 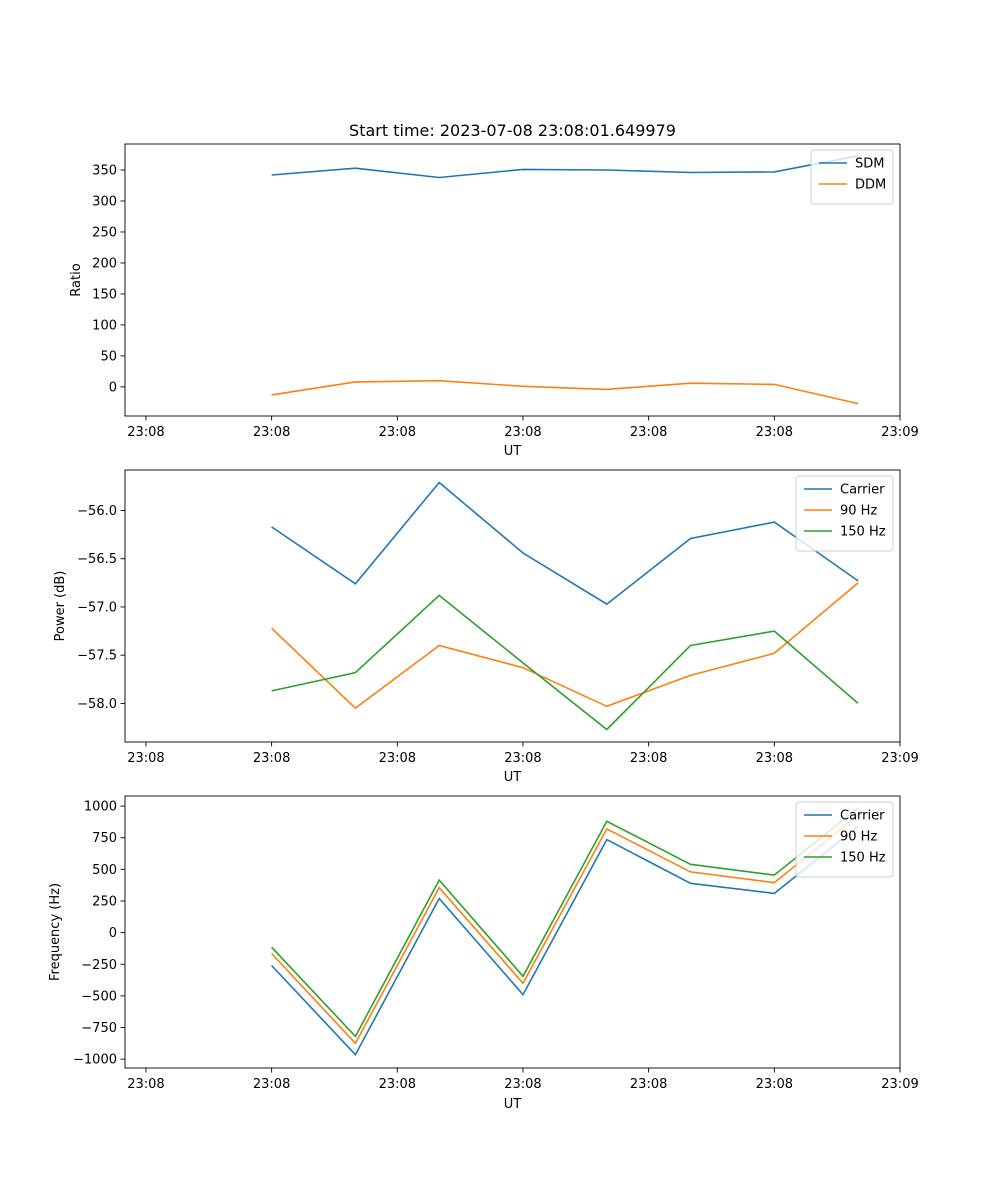 What do you see at coordinates (104, 294) in the screenshot?
I see `ratio-y-tick-label: 150` at bounding box center [104, 294].